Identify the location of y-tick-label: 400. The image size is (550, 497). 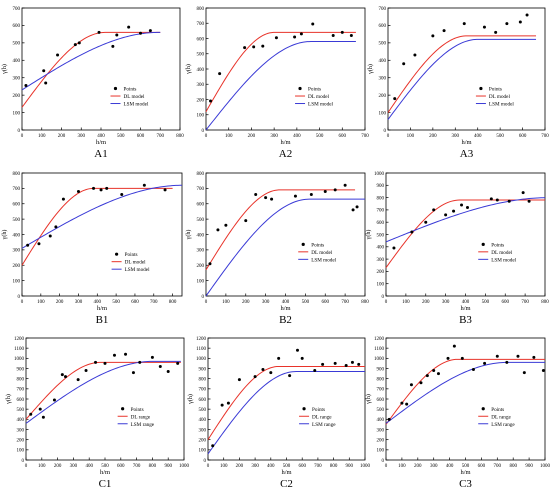
(383, 61).